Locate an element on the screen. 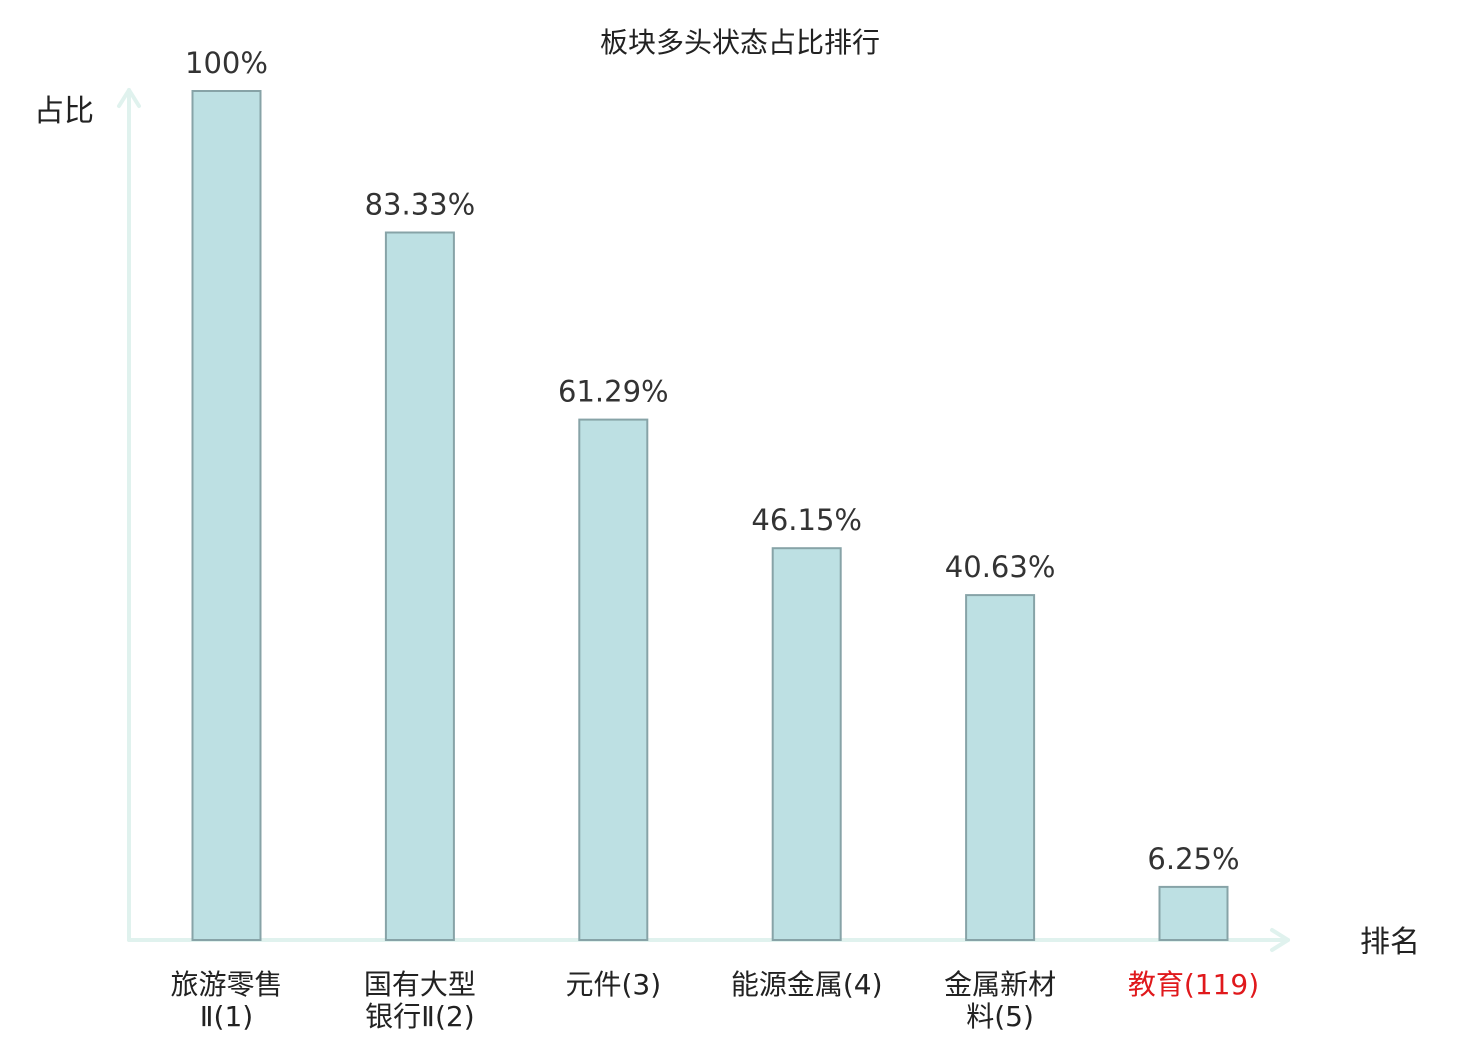 This screenshot has height=1040, width=1480. category-tick-line: 教育(119) is located at coordinates (1193, 984).